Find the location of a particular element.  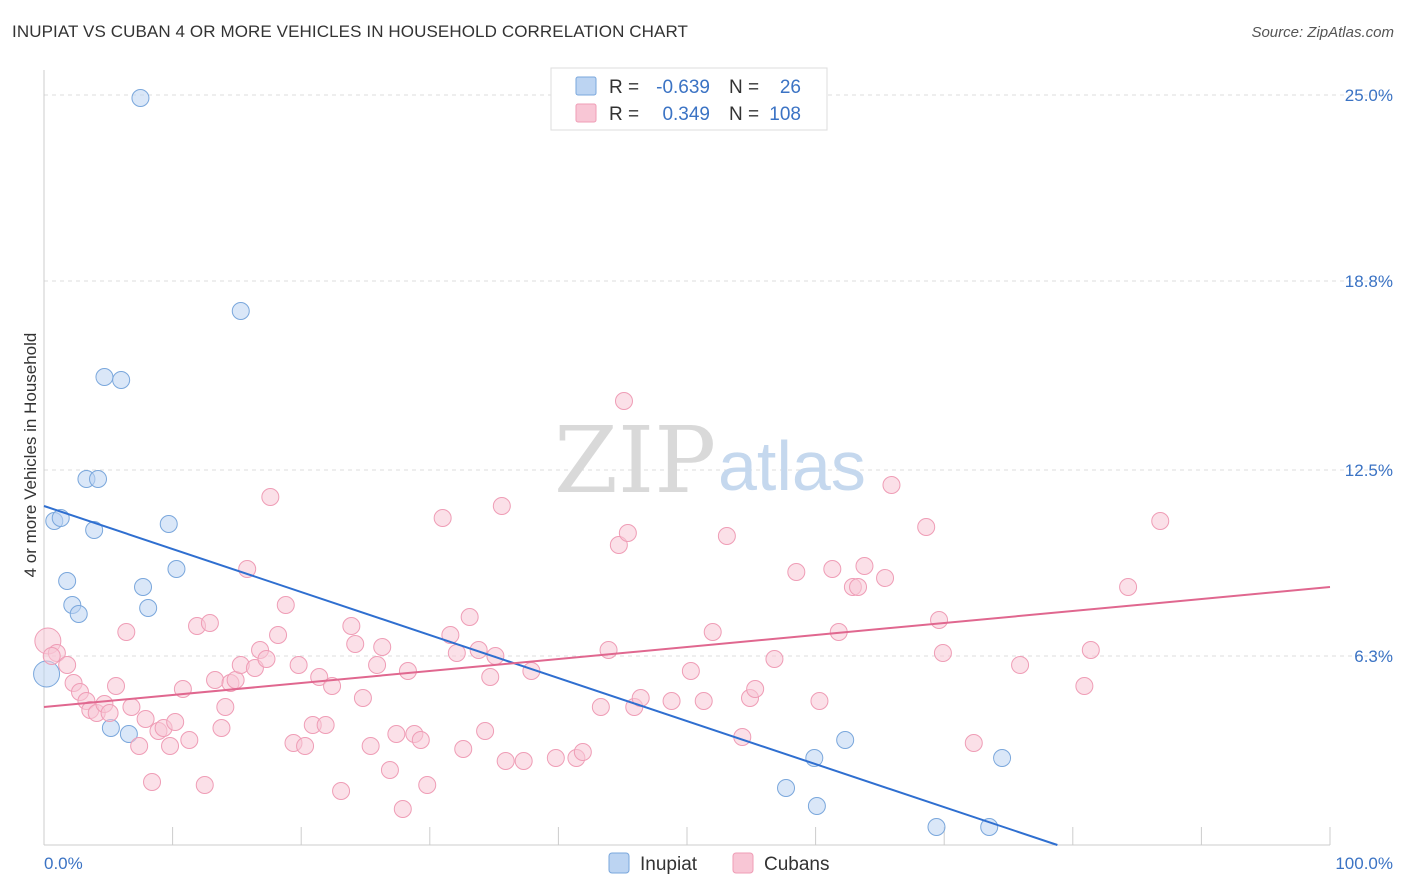

bottom-legend-label-cubans: Cubans is located at coordinates (797, 864).